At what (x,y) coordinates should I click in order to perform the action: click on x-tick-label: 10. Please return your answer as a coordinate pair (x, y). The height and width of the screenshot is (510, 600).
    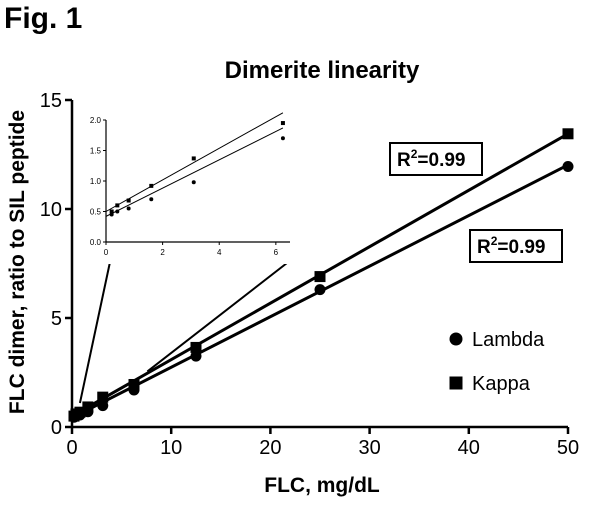
    Looking at the image, I should click on (171, 448).